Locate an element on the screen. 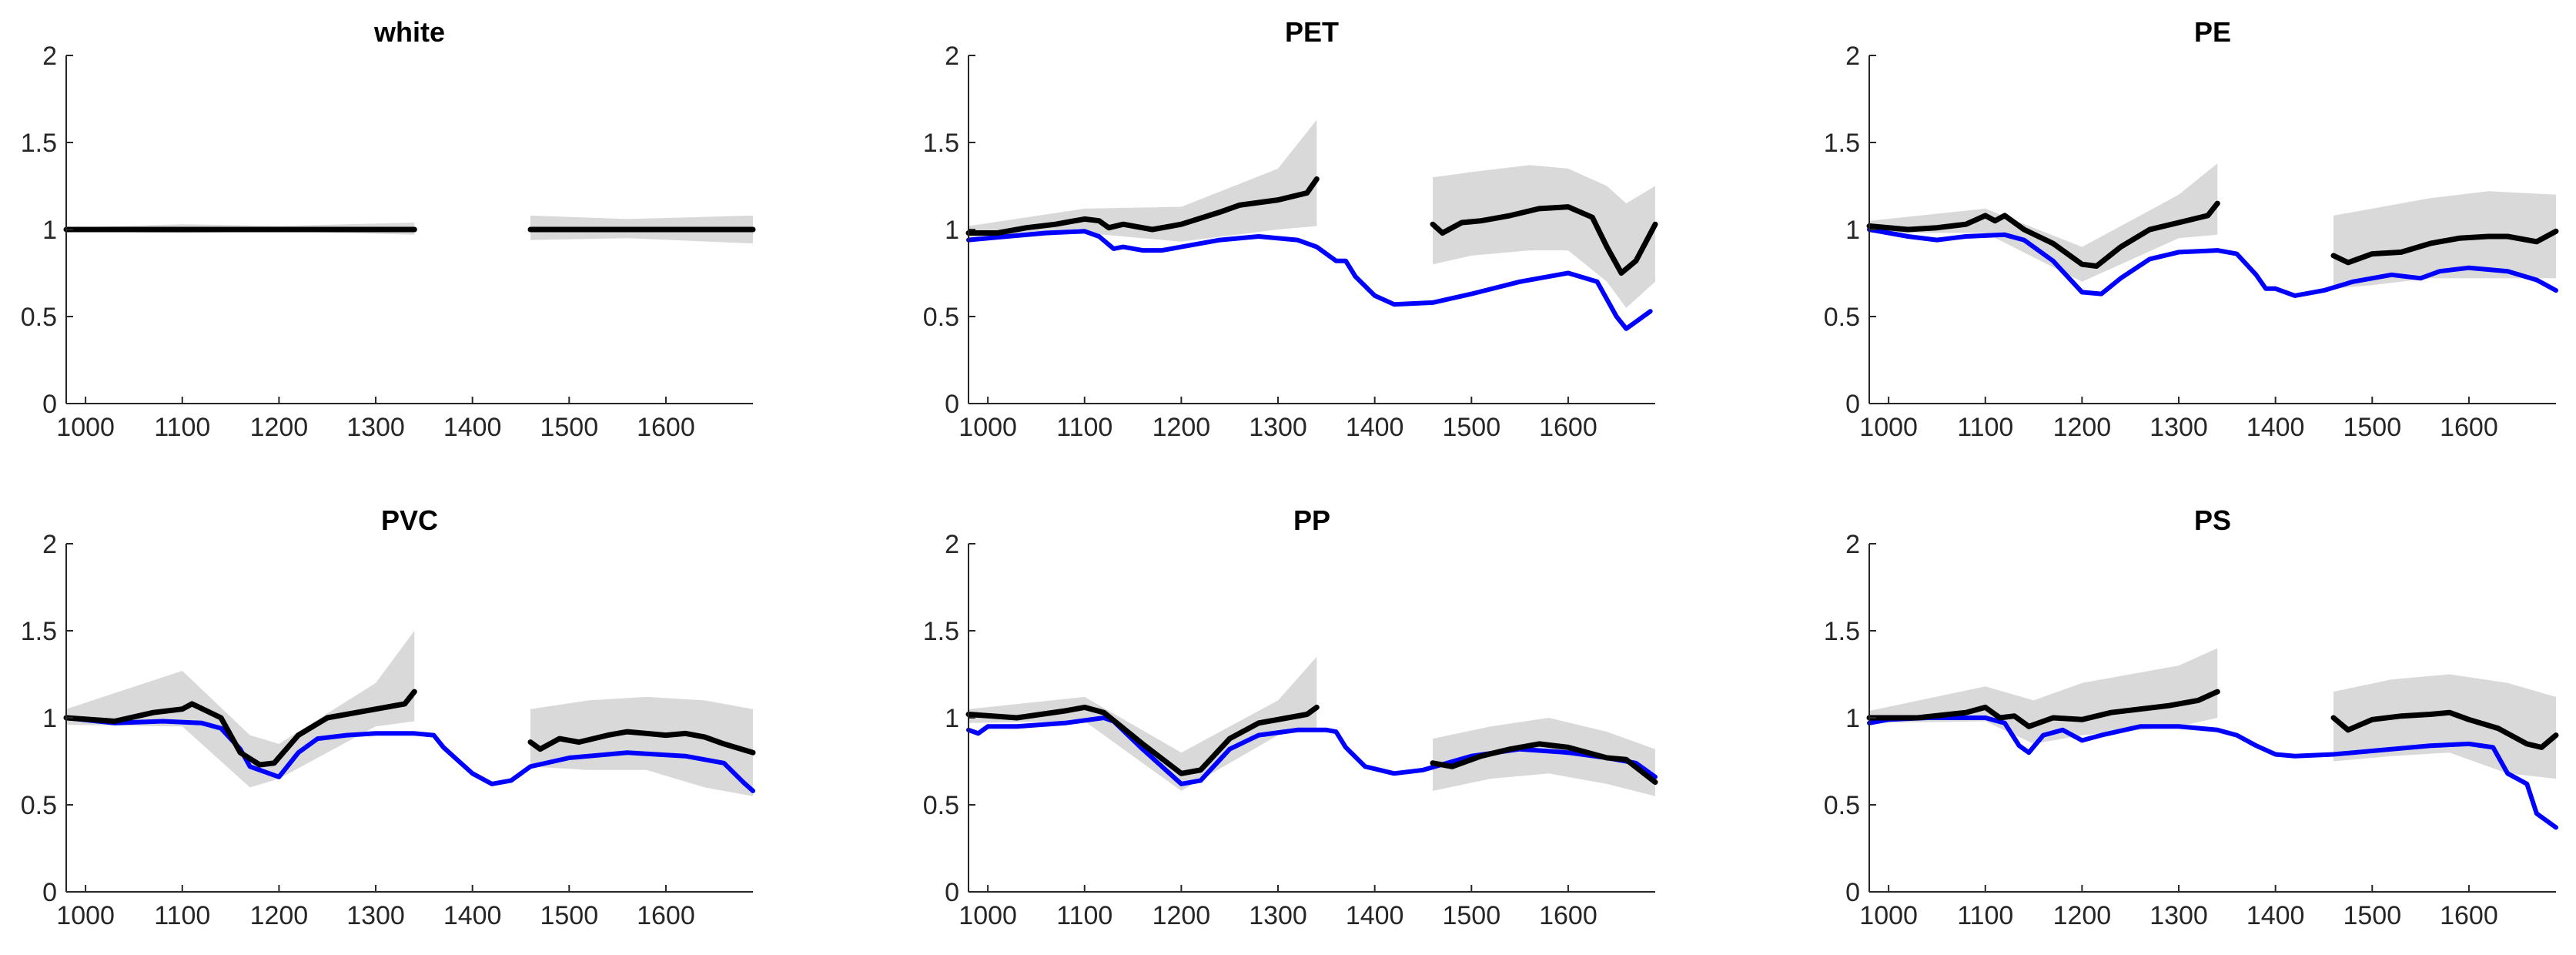  panel-pvc-xtick-label: 1500 is located at coordinates (569, 915).